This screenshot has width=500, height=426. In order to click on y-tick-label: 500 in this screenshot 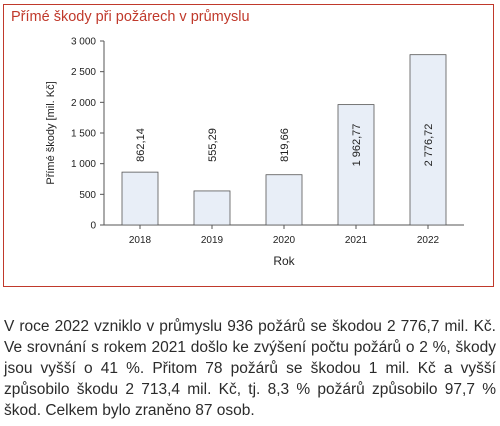, I will do `click(87, 195)`.